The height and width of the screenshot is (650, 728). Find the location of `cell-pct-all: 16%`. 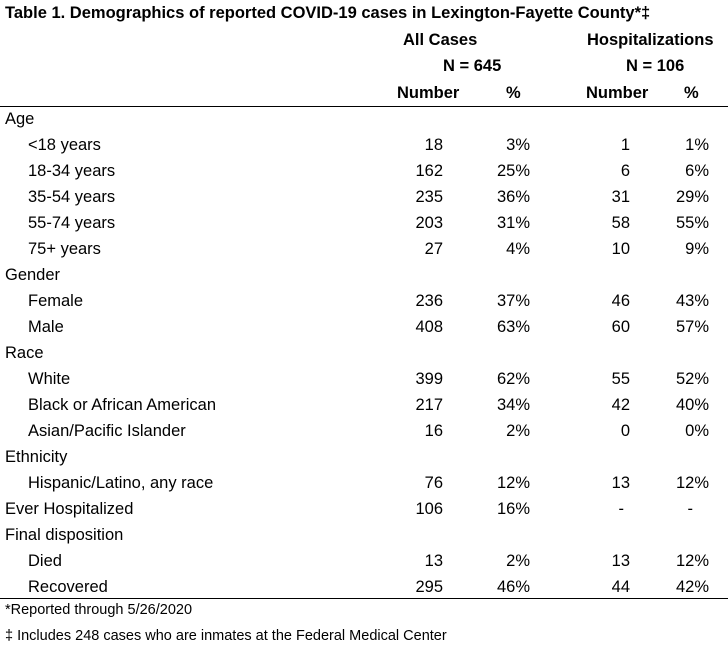

cell-pct-all: 16% is located at coordinates (513, 509).